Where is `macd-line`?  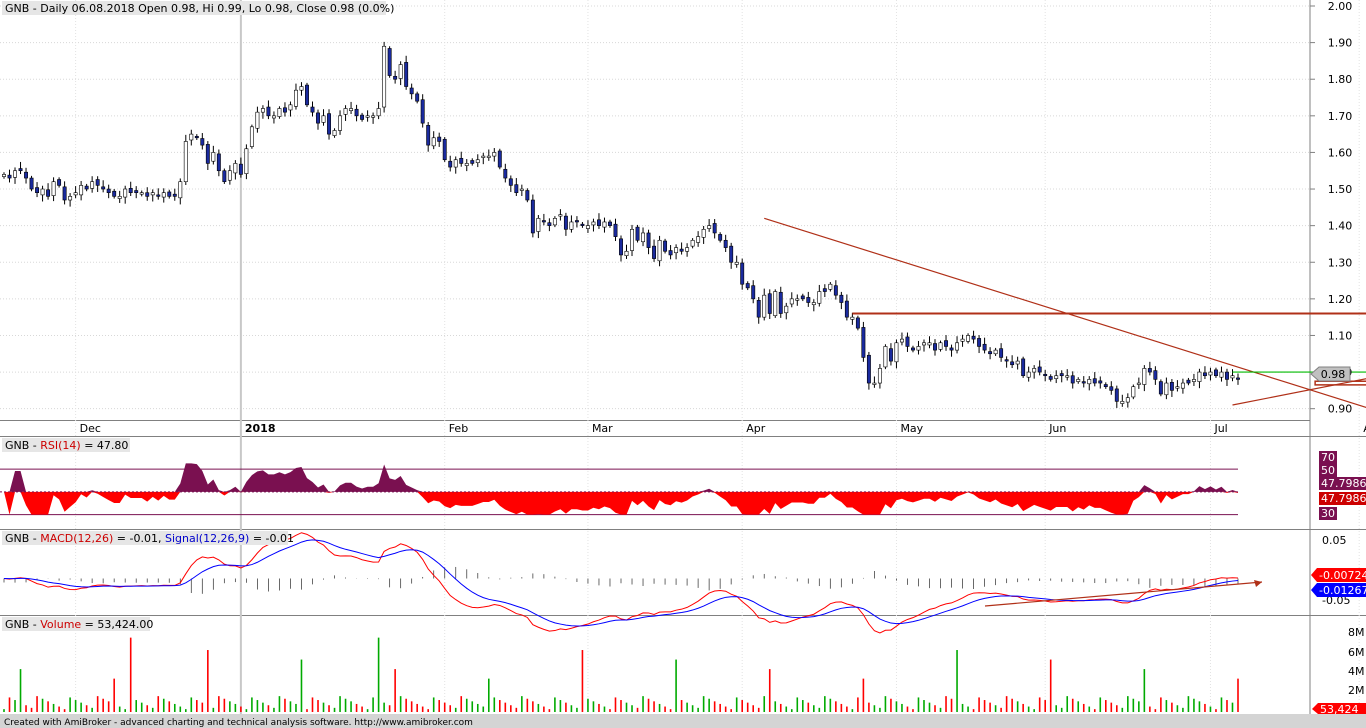
macd-line is located at coordinates (621, 583).